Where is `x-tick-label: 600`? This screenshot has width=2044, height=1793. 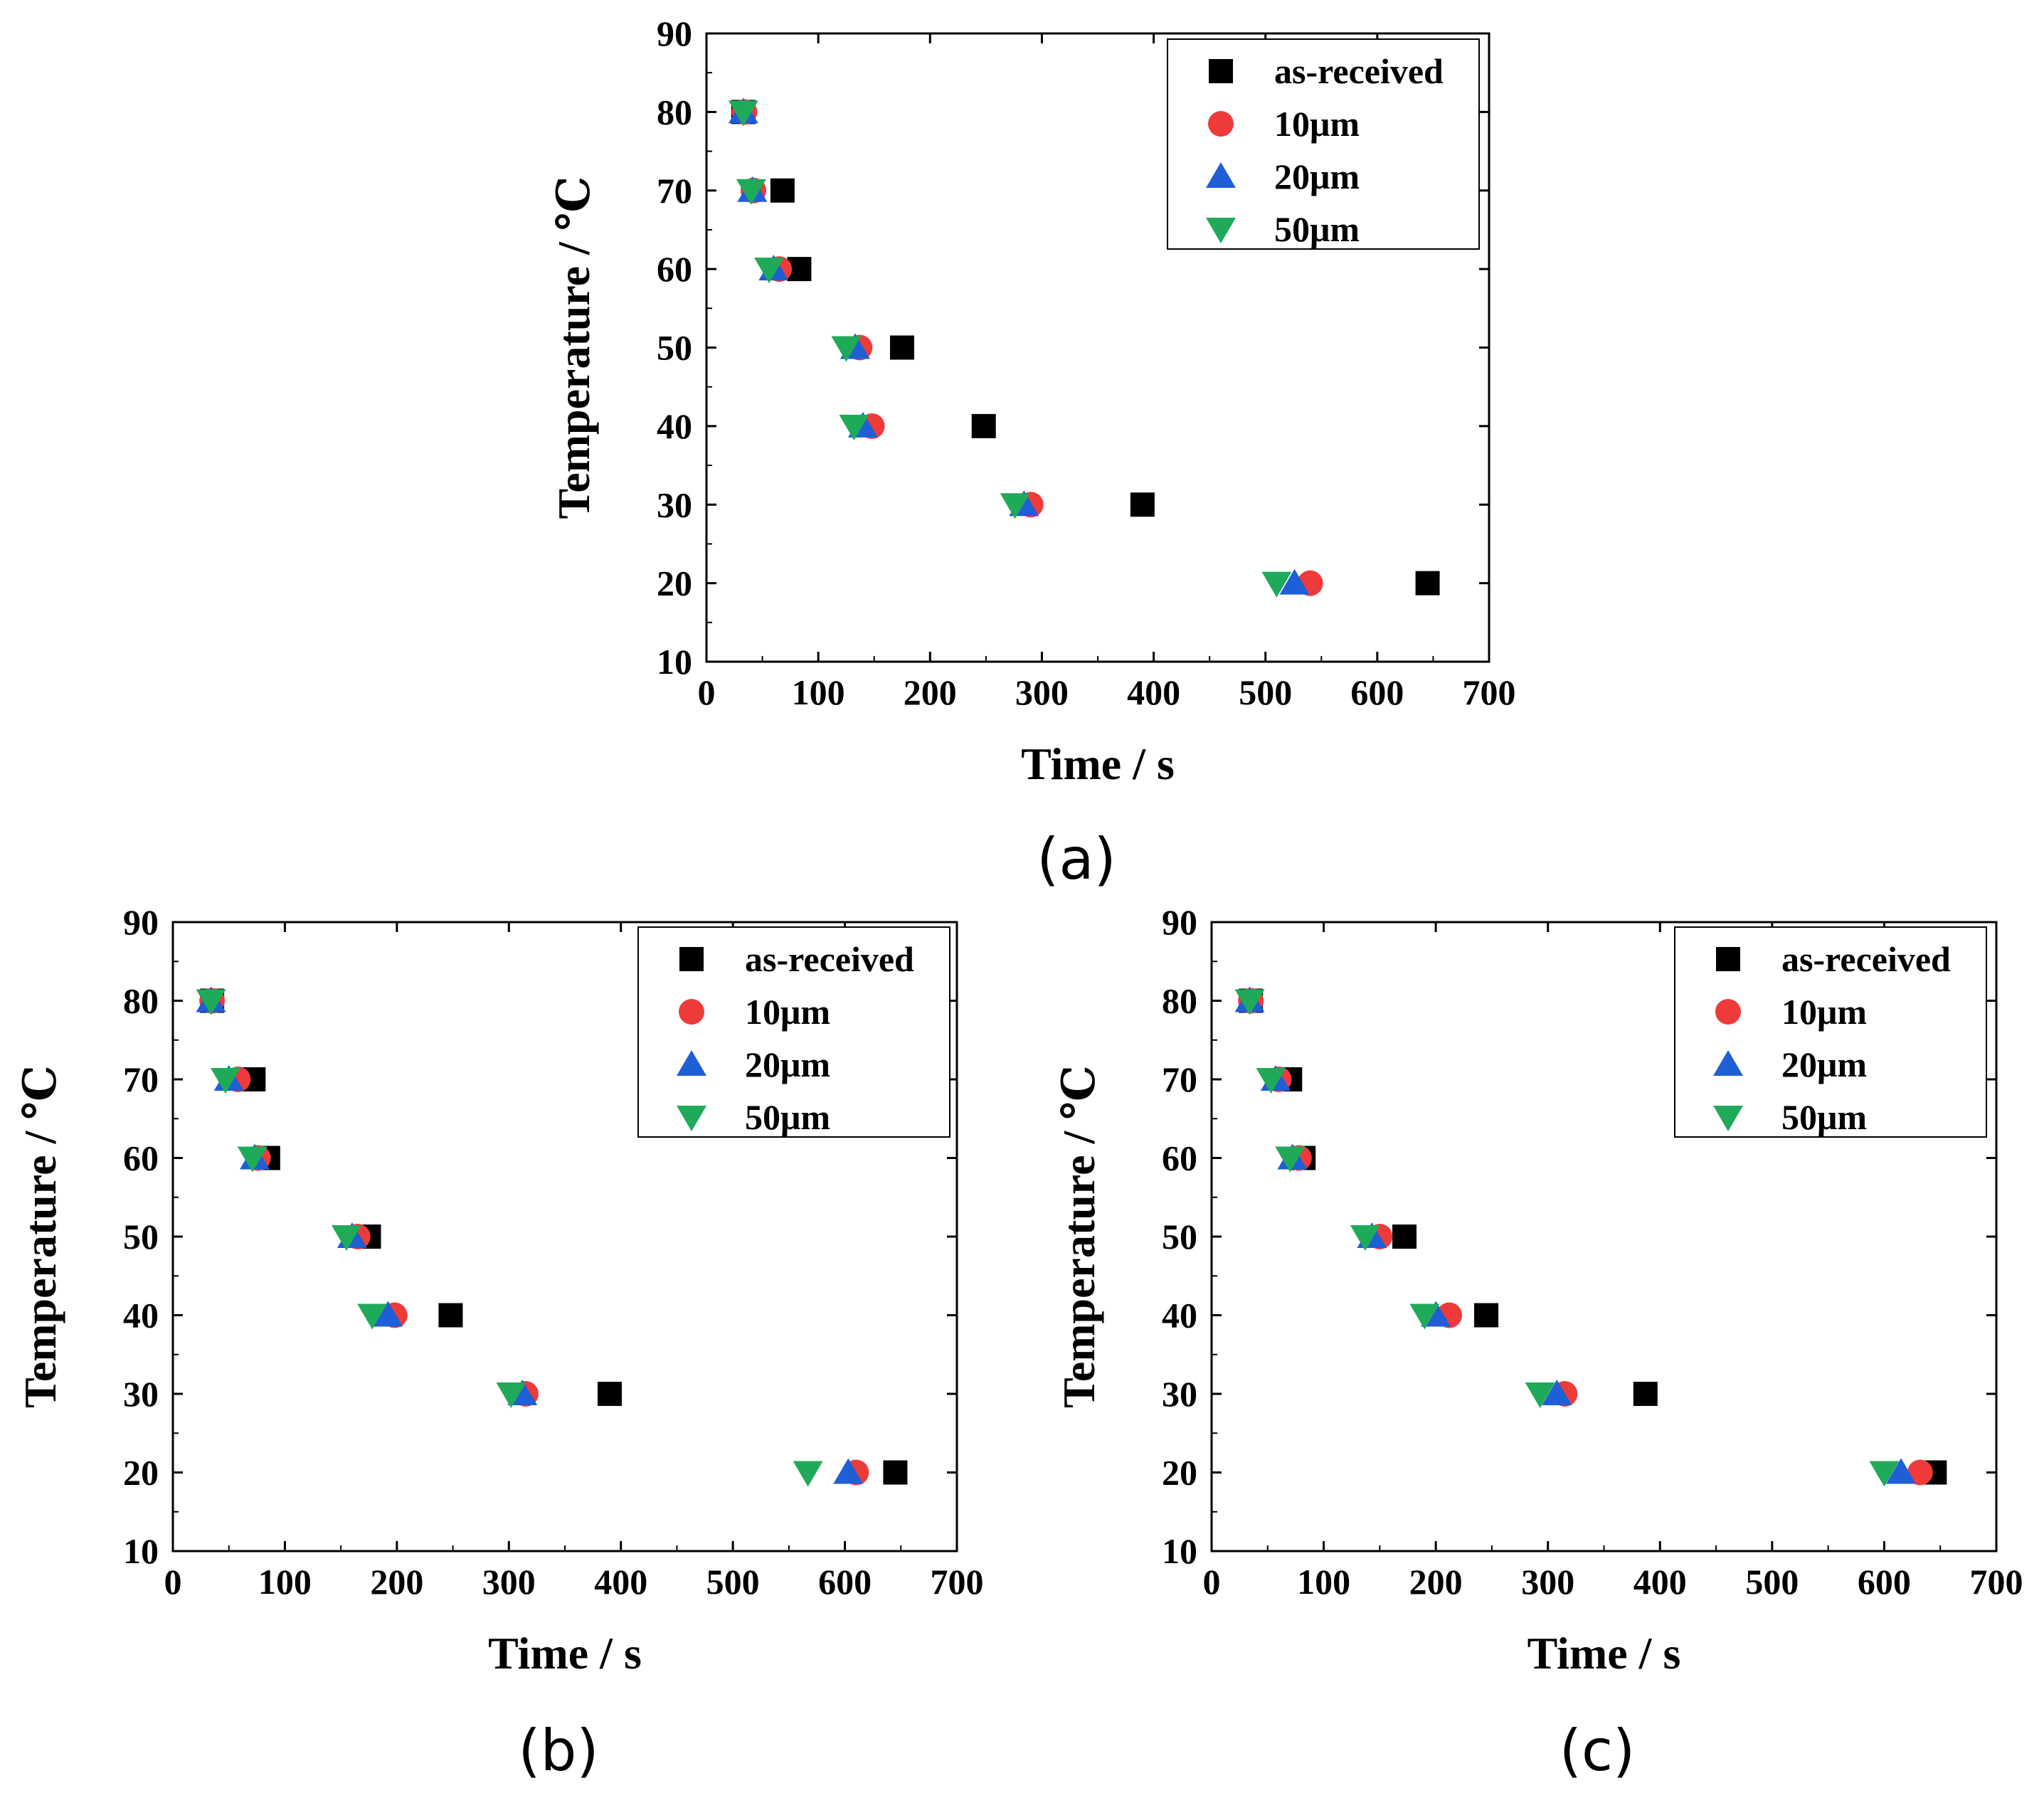
x-tick-label: 600 is located at coordinates (1377, 692).